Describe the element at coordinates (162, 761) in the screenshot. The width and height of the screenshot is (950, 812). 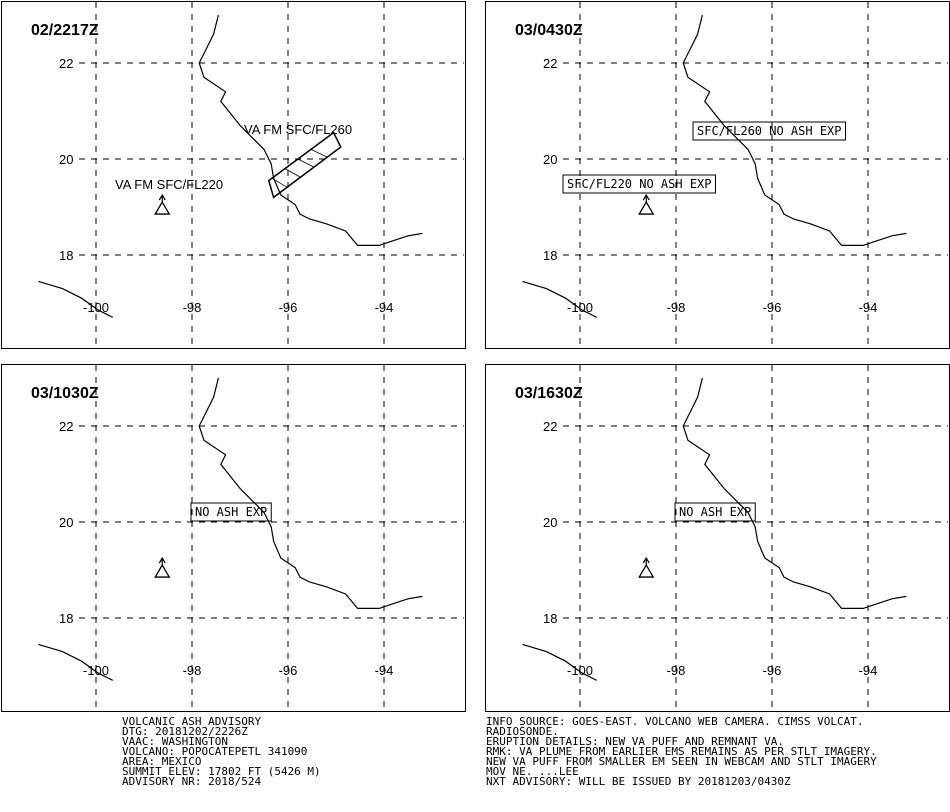
I see `advisory-line: AREA: MEXICO` at that location.